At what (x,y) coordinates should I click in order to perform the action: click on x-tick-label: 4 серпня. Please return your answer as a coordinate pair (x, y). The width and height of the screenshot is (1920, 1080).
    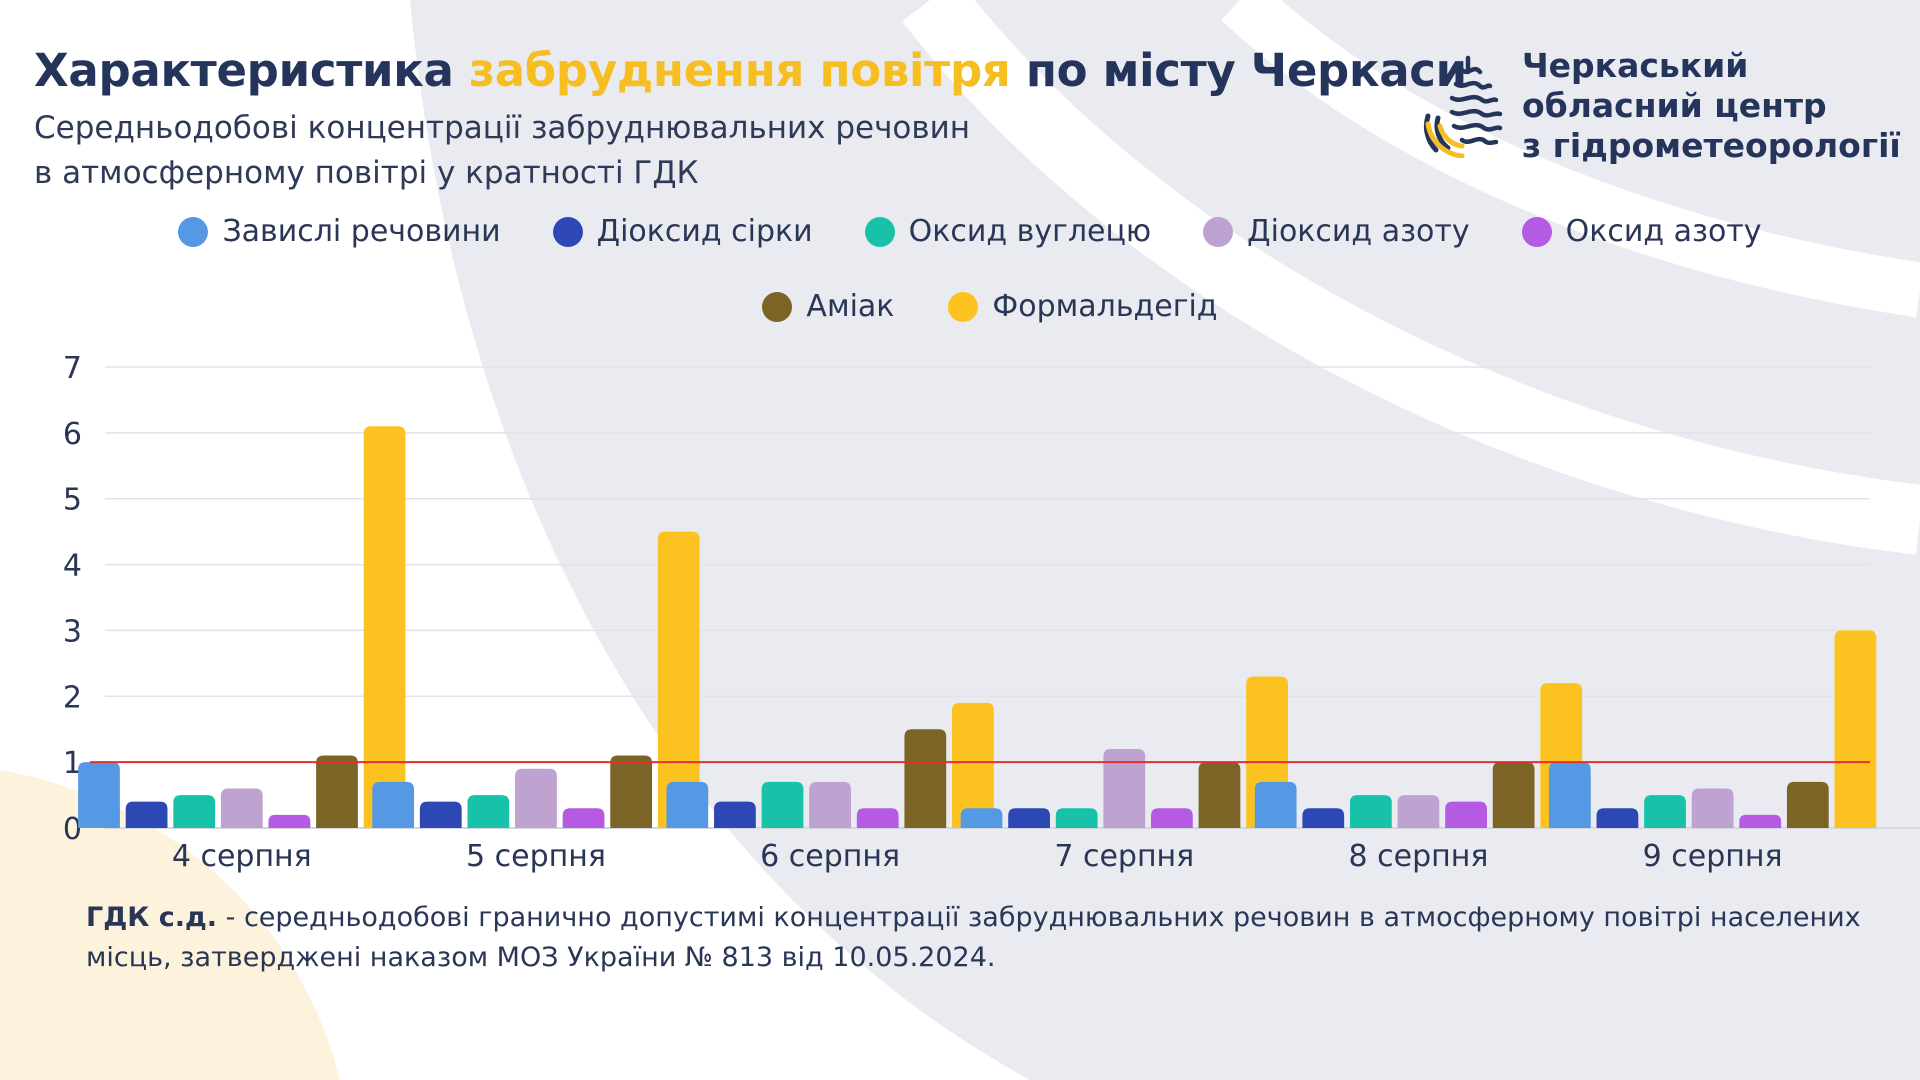
    Looking at the image, I should click on (242, 856).